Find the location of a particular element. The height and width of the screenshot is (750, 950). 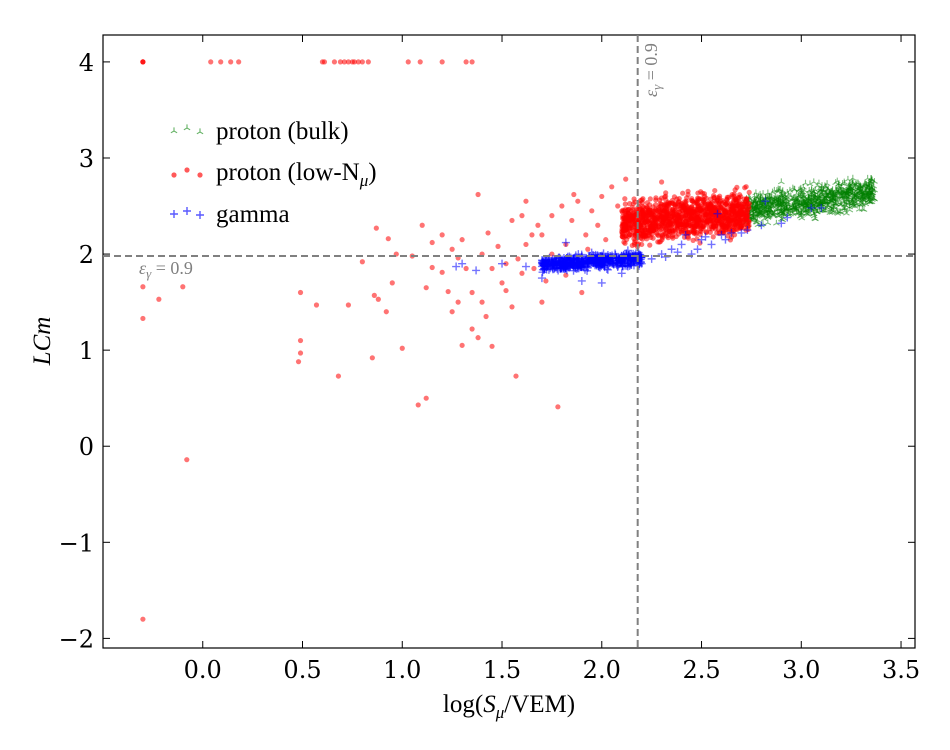

x-axis-title: log(Sμ/VEM) is located at coordinates (509, 706).